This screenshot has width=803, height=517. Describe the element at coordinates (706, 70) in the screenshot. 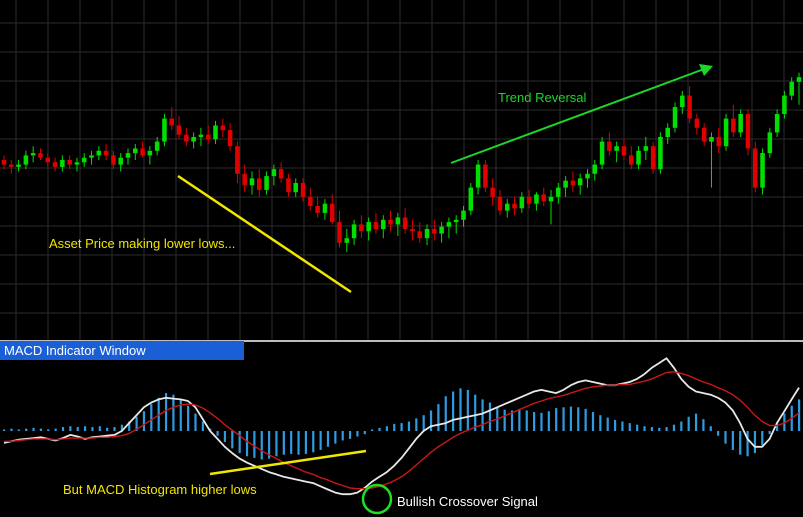

I see `trend-reversal-arrowhead` at that location.